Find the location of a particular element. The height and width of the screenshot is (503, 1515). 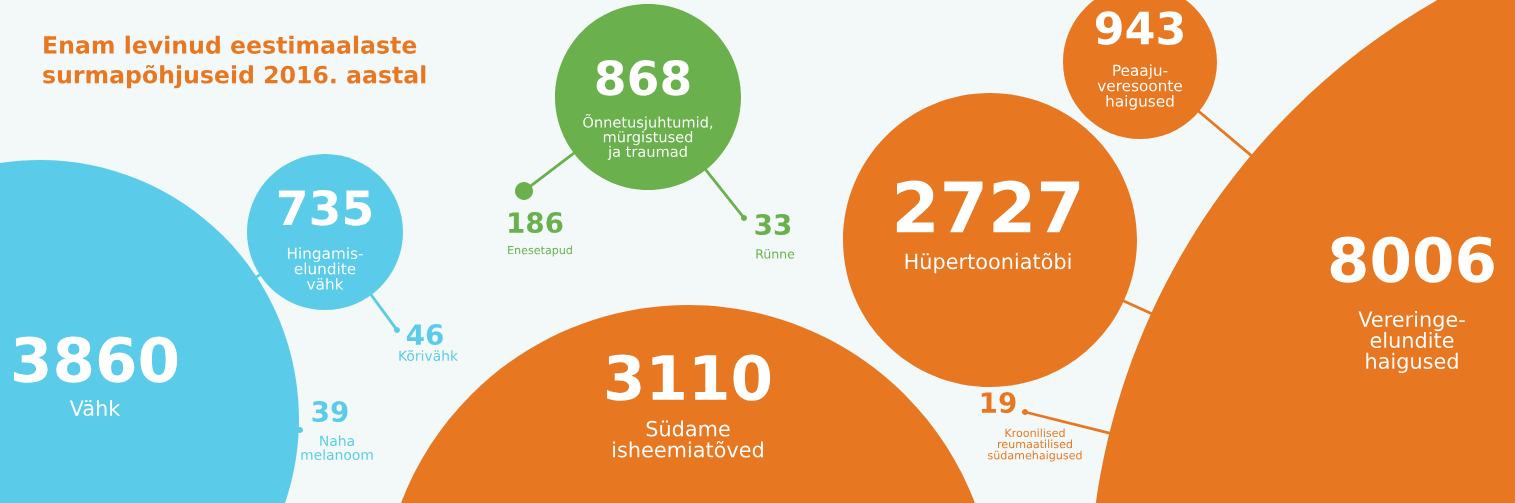

data-label: 735 is located at coordinates (324, 207).